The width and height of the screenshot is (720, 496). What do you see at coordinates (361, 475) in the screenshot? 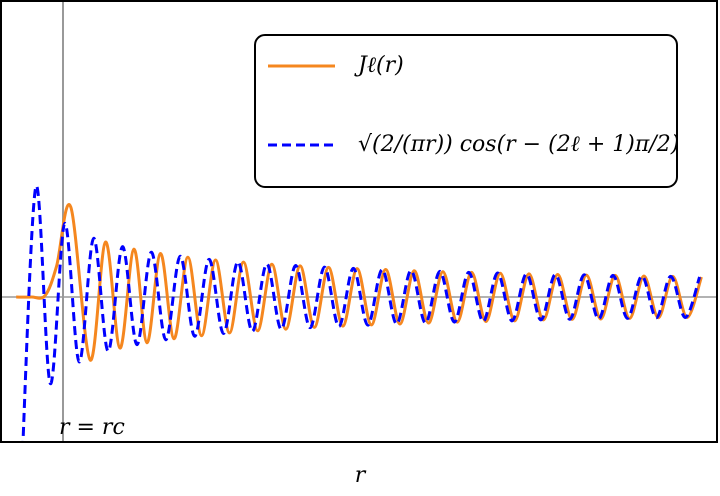
I see `x-axis-label: r` at bounding box center [361, 475].